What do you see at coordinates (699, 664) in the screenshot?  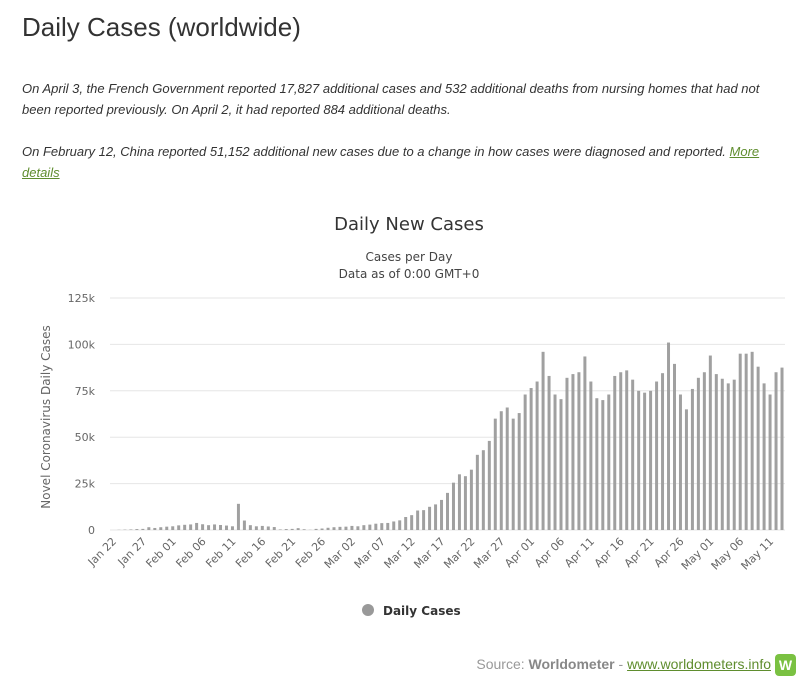 I see `source-link: www.worldometers.info` at bounding box center [699, 664].